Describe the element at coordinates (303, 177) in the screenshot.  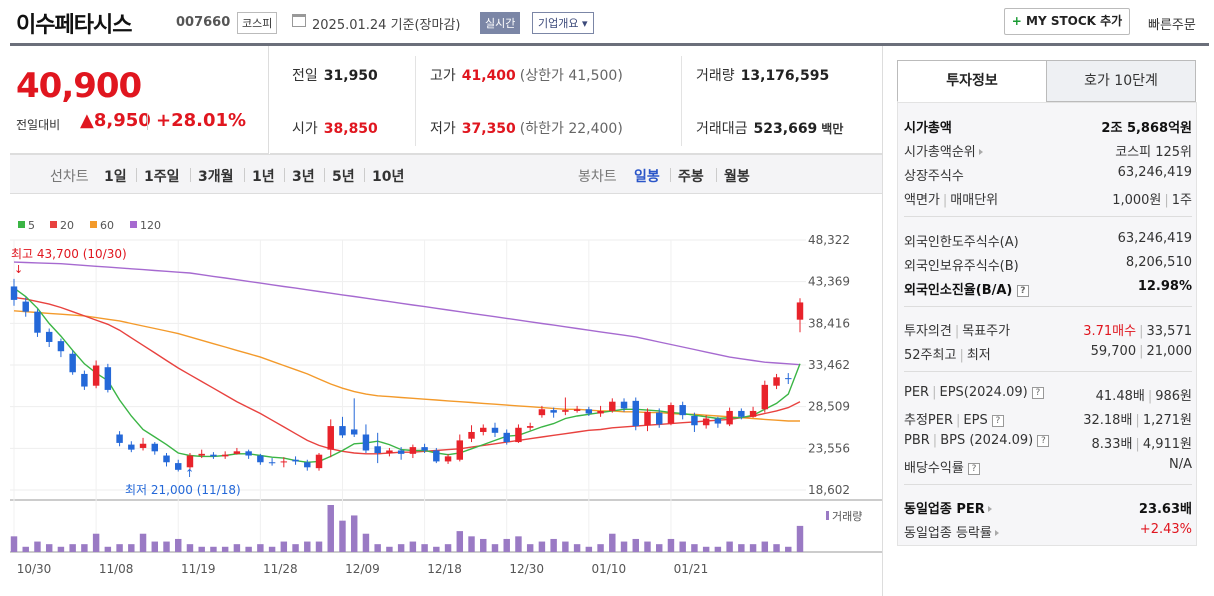
I see `tab-3y: 3년` at that location.